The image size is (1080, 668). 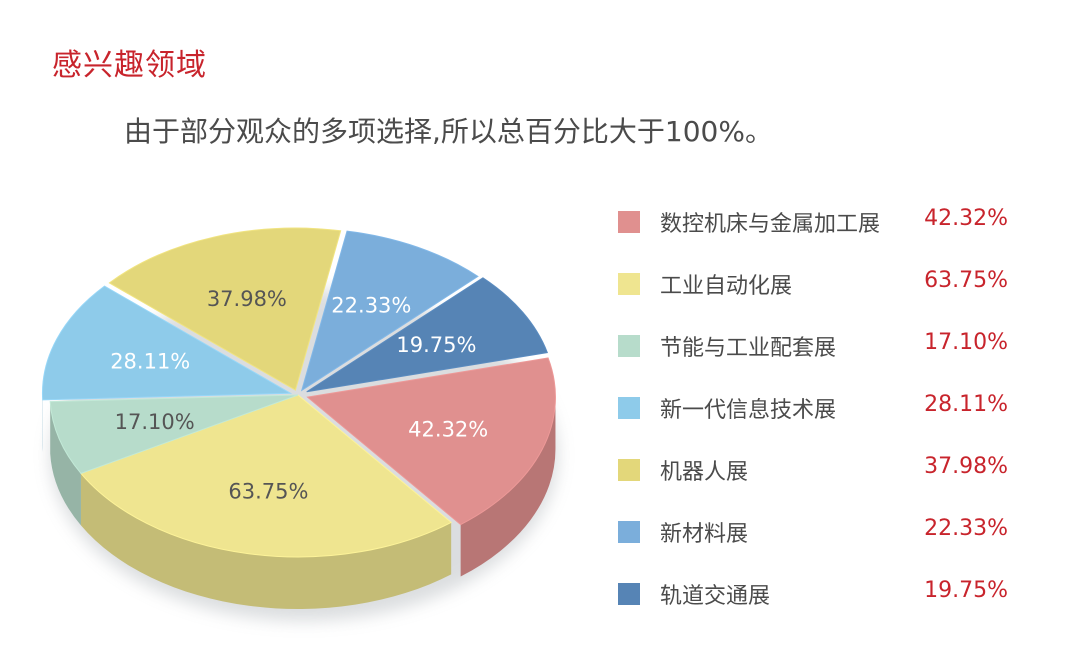 I want to click on legend-label: 数控机床与金属加工展, so click(x=770, y=224).